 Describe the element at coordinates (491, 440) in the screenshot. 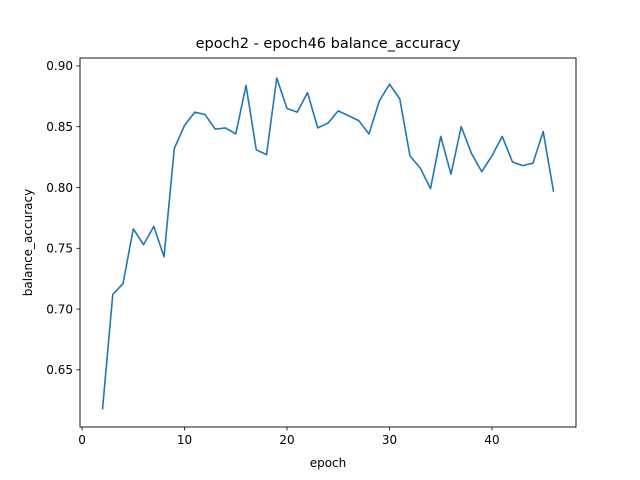

I see `x-tick-label: 40` at that location.